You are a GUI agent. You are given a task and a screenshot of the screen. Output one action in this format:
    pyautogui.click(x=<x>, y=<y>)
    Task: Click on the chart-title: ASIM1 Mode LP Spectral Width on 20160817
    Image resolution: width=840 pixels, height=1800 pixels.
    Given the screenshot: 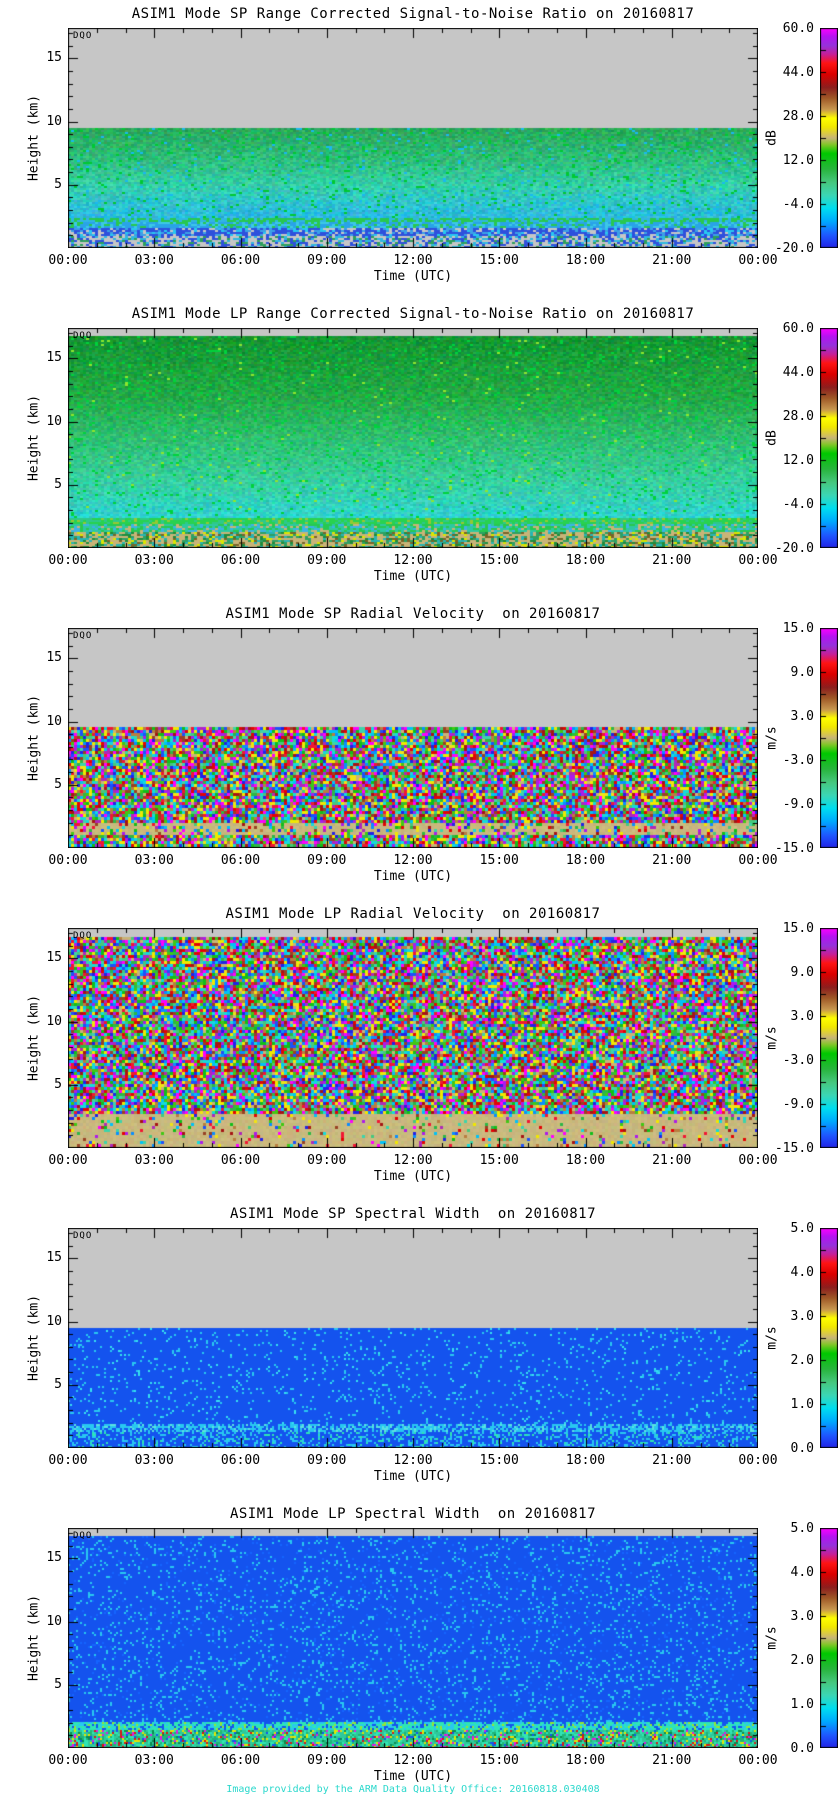 What is the action you would take?
    pyautogui.click(x=413, y=1514)
    